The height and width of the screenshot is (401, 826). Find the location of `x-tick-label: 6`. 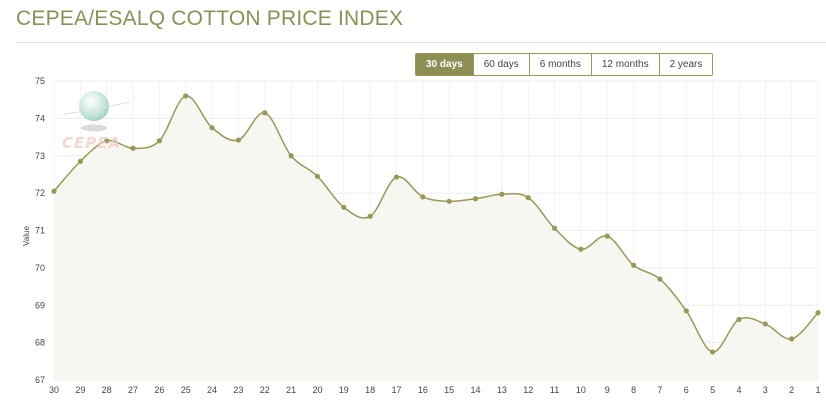

x-tick-label: 6 is located at coordinates (686, 390).